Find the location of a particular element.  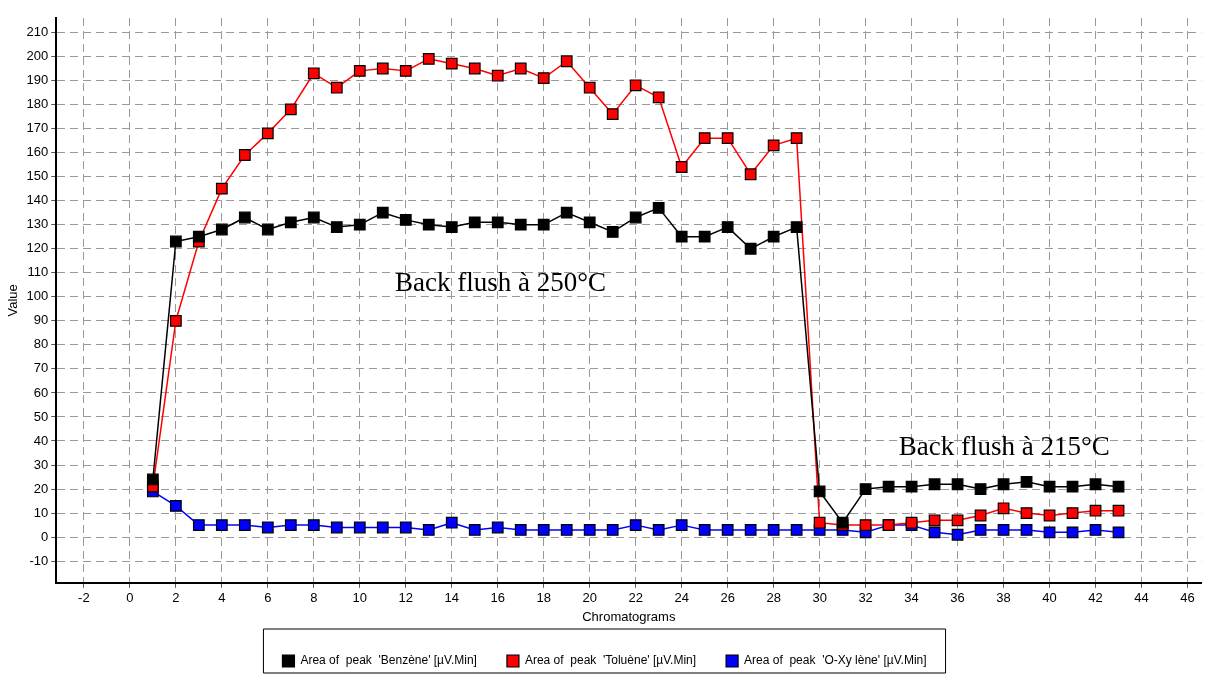

x-tick-label: 12 is located at coordinates (406, 598).